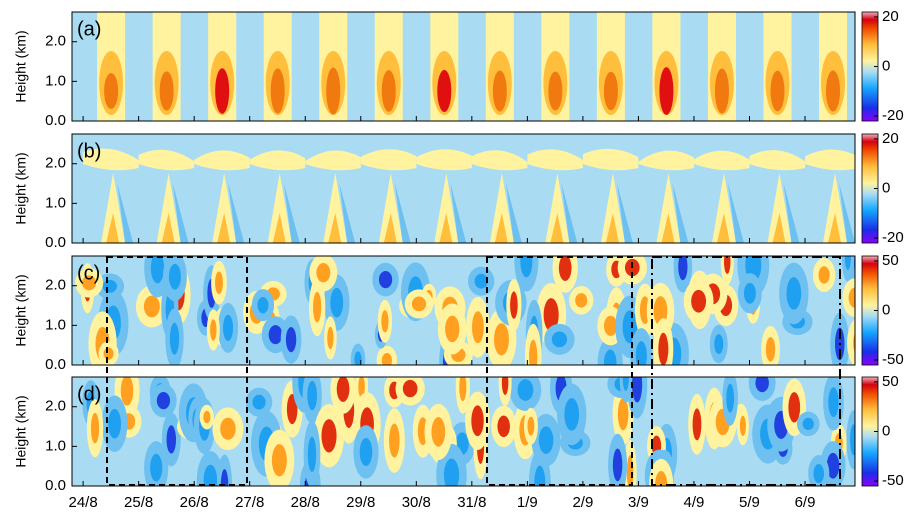 The height and width of the screenshot is (513, 920). What do you see at coordinates (527, 502) in the screenshot?
I see `x-tick-label: 1/9` at bounding box center [527, 502].